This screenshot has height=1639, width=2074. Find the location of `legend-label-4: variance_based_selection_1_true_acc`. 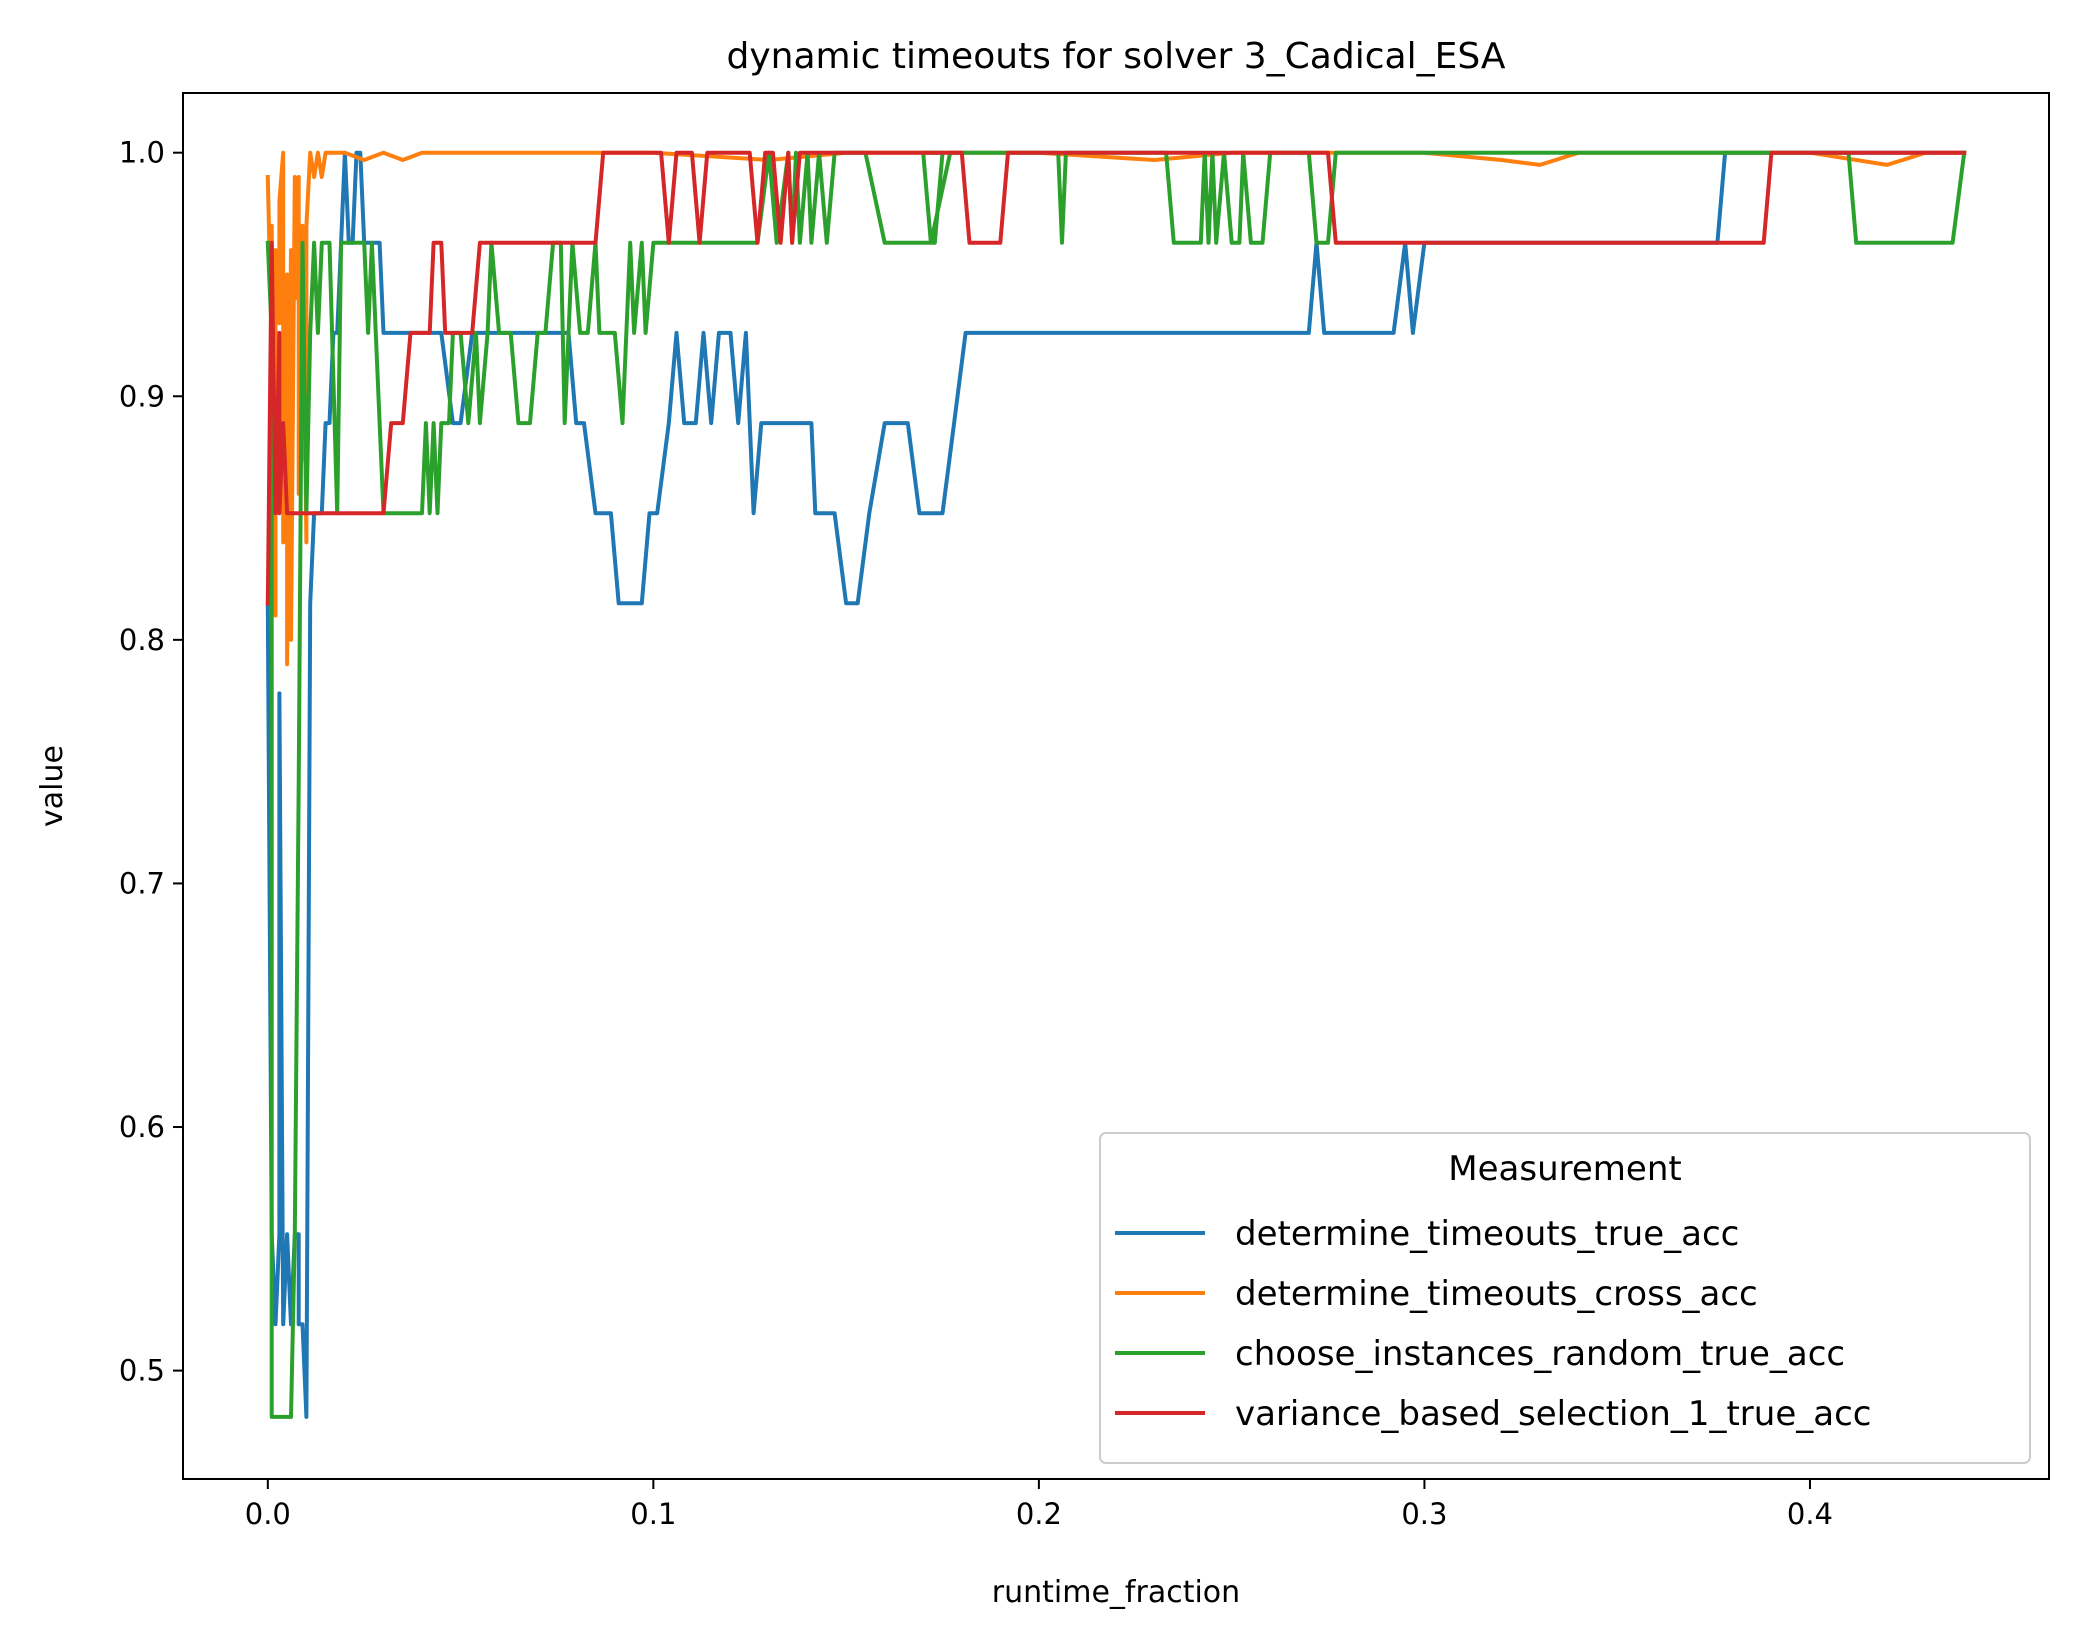

legend-label-4: variance_based_selection_1_true_acc is located at coordinates (1553, 1414).